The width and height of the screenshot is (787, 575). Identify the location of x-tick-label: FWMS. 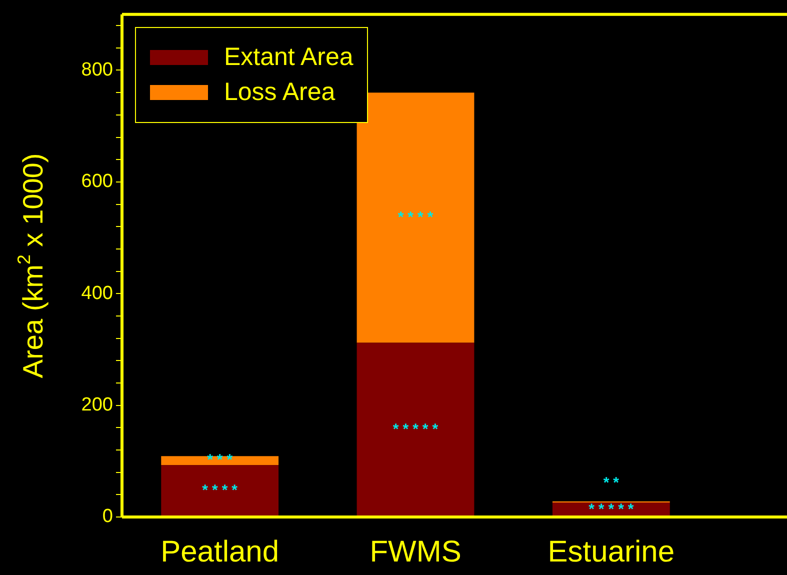
(416, 551).